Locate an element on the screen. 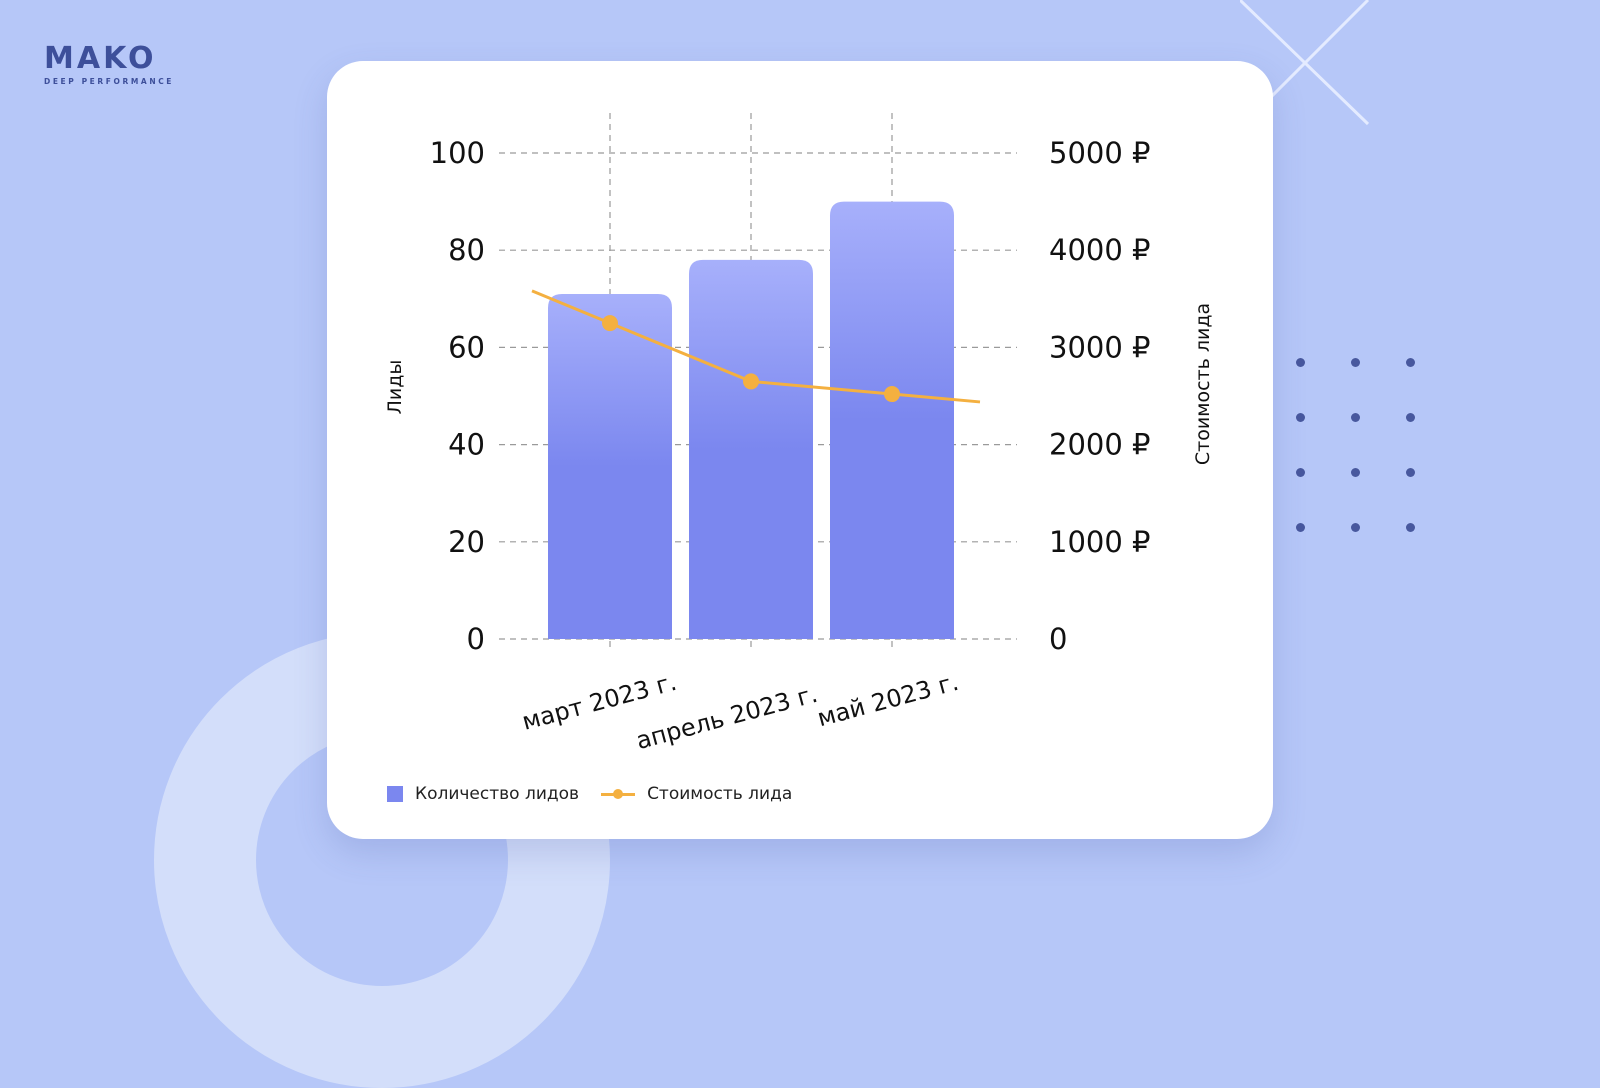  right-axis-tick-label: 3000 ₽ is located at coordinates (1099, 347).